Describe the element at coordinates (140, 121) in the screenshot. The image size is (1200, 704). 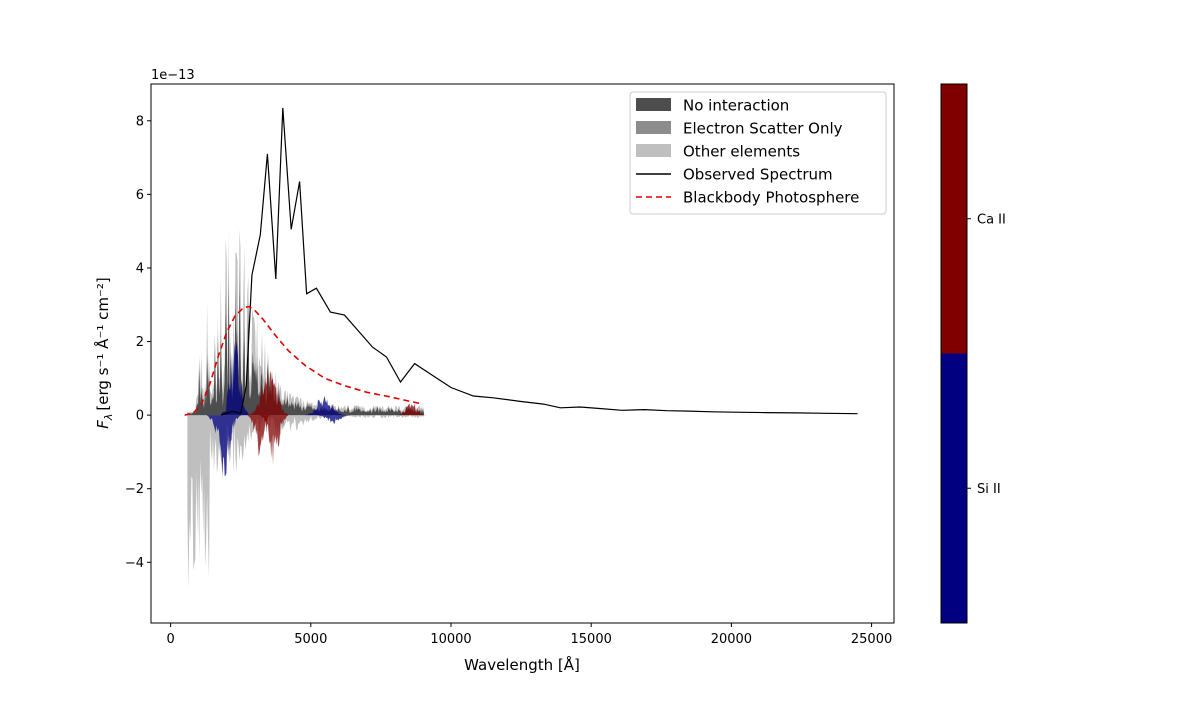
I see `y-tick-label: 8` at that location.